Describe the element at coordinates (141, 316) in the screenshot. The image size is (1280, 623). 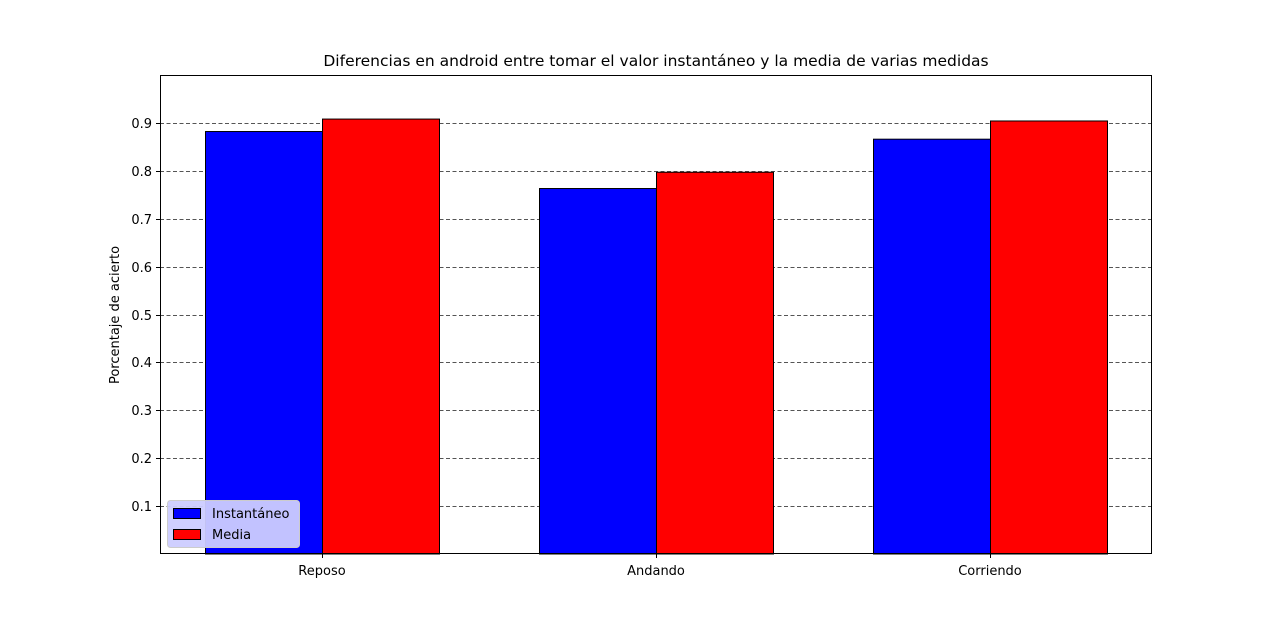
I see `y-tick-label: 0.5` at that location.